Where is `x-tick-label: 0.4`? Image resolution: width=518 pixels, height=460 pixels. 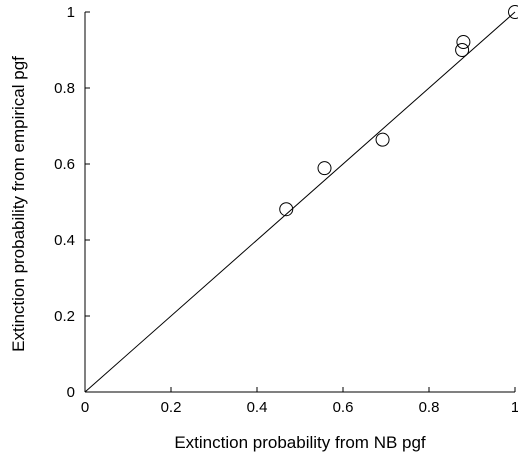
x-tick-label: 0.4 is located at coordinates (257, 407).